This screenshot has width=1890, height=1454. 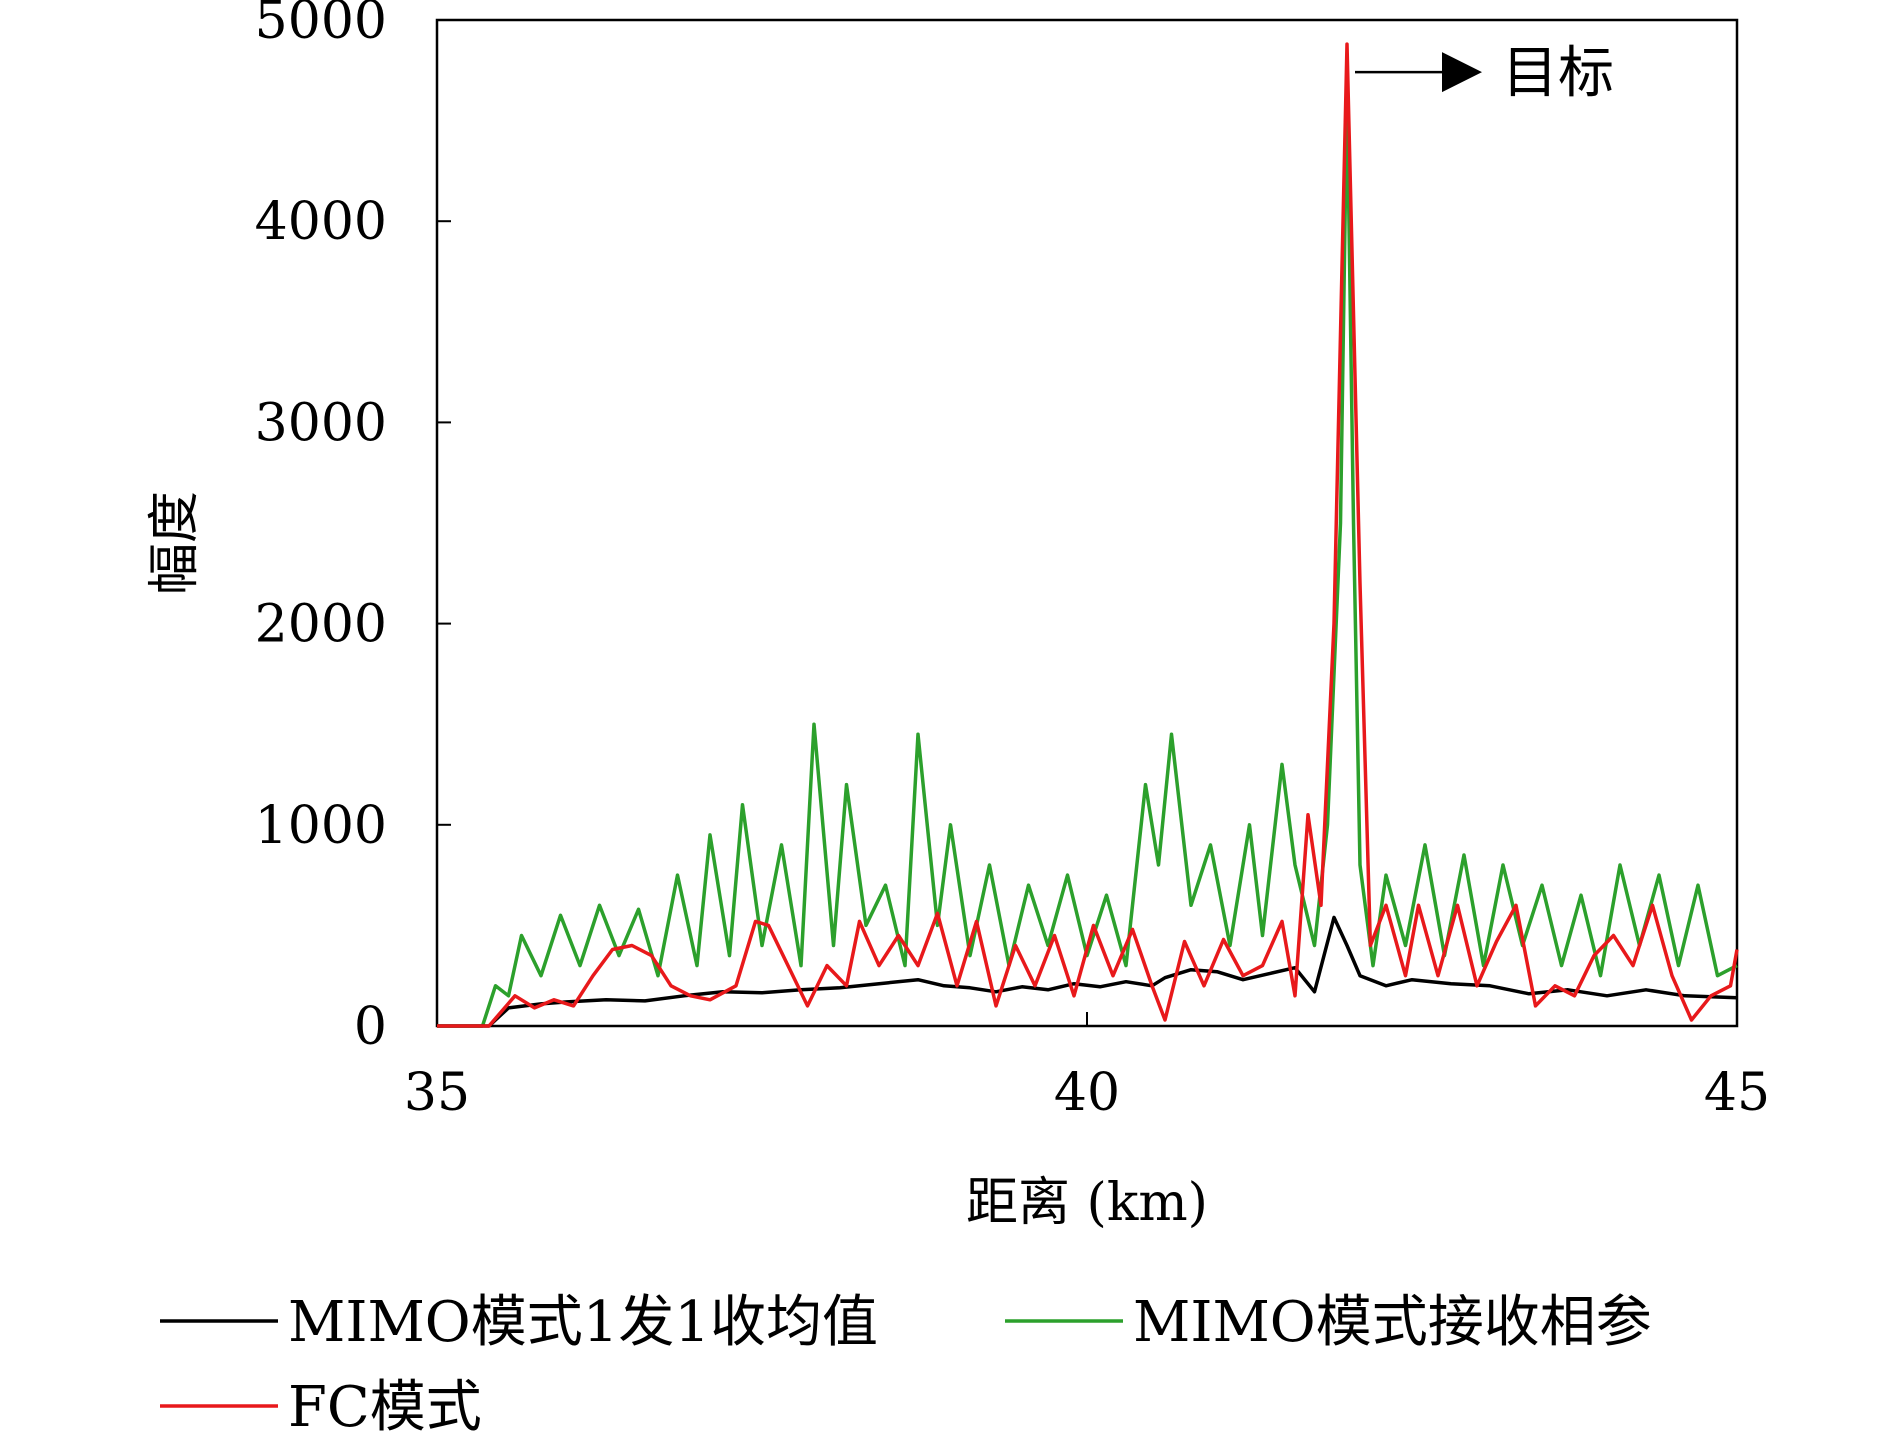 I want to click on y-tick-label: 0, so click(x=370, y=1027).